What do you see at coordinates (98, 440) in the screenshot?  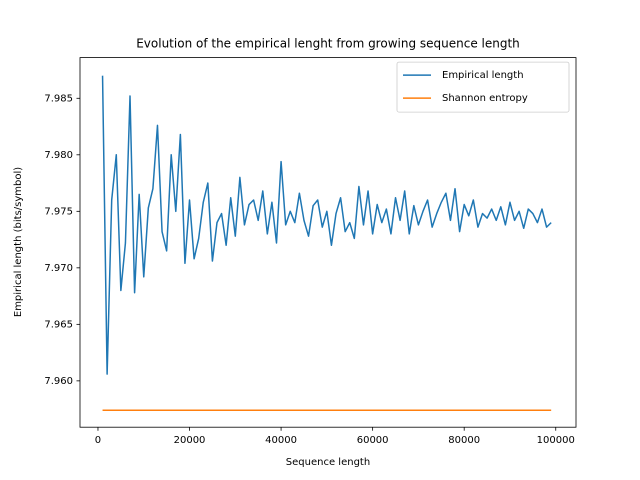 I see `x-tick-label: 0` at bounding box center [98, 440].